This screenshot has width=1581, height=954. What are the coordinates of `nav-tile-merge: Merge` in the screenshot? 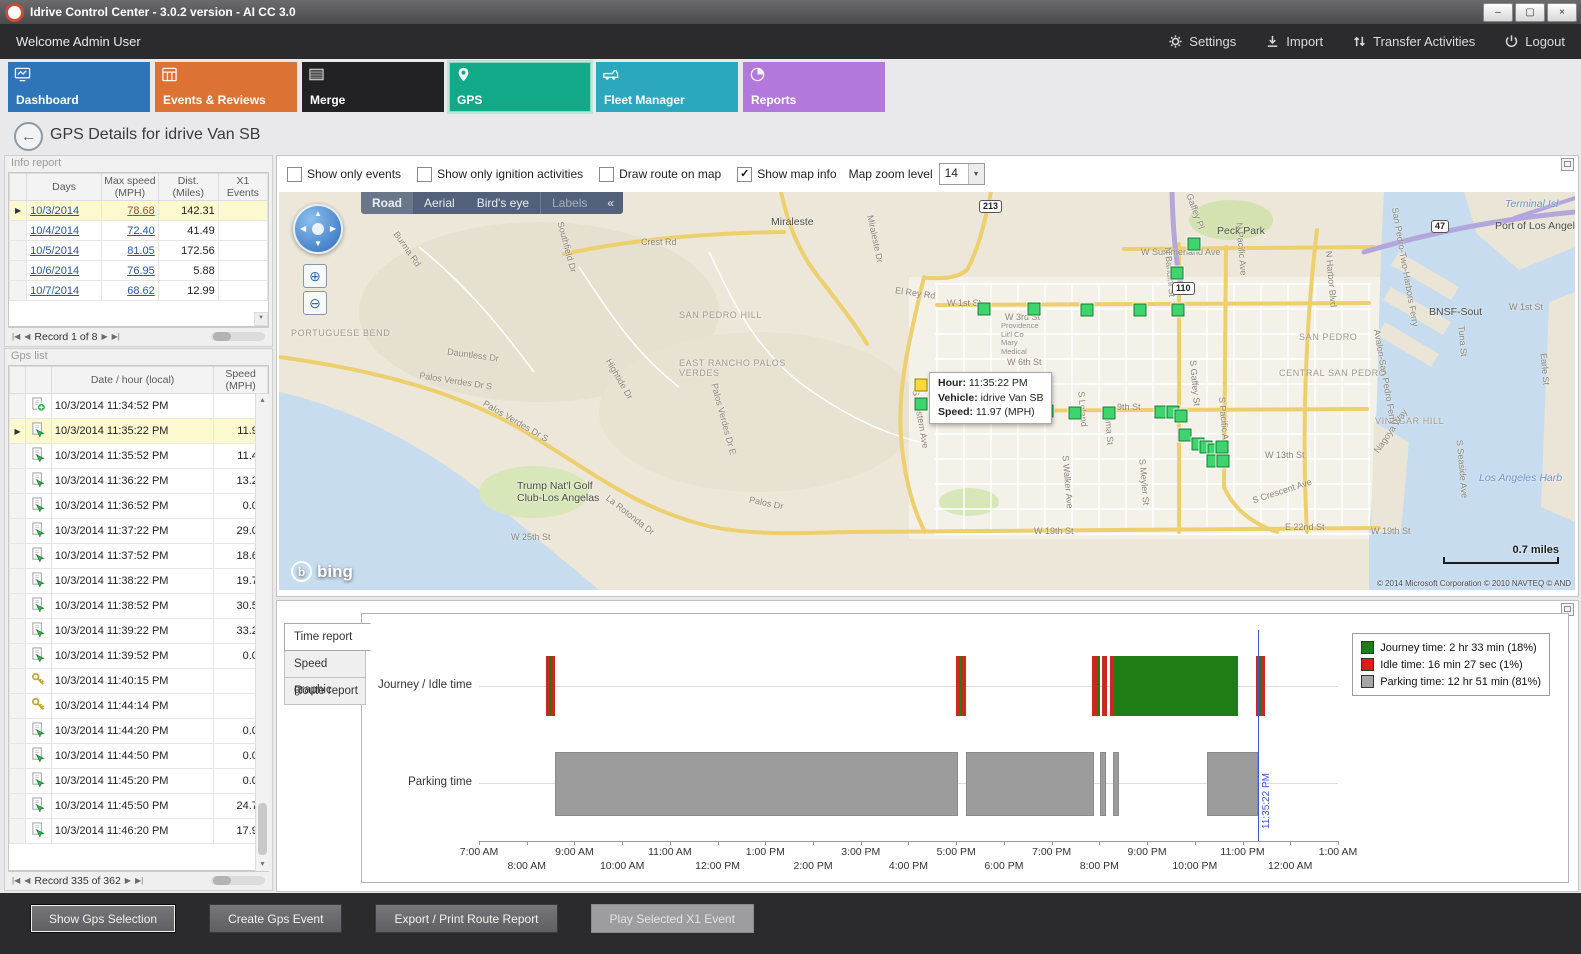 It's located at (373, 87).